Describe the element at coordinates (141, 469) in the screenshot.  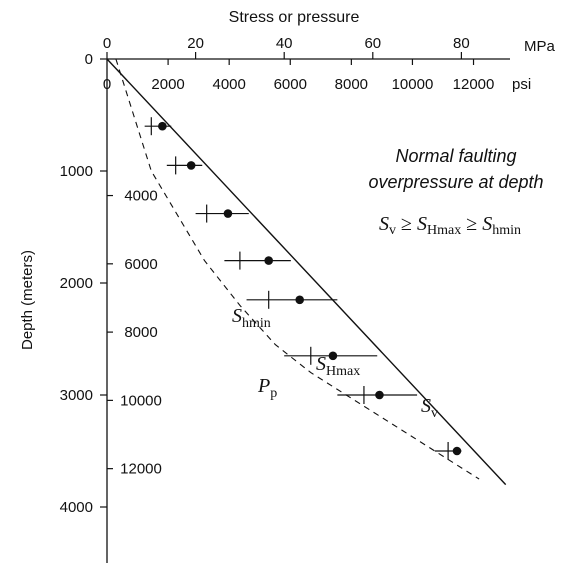
I see `depth-ft-tick-label: 12000` at that location.